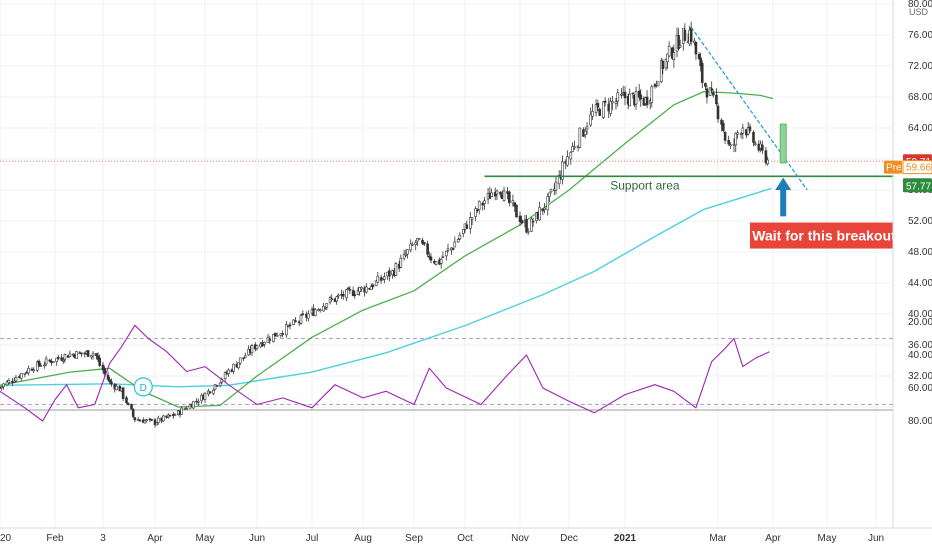 Image resolution: width=932 pixels, height=550 pixels. I want to click on rsi-tick-label: 20.00, so click(920, 322).